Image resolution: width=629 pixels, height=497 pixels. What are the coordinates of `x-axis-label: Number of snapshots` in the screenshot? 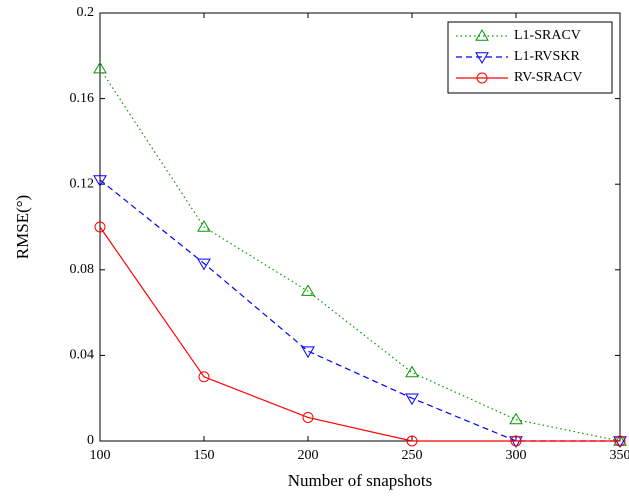 It's located at (360, 480).